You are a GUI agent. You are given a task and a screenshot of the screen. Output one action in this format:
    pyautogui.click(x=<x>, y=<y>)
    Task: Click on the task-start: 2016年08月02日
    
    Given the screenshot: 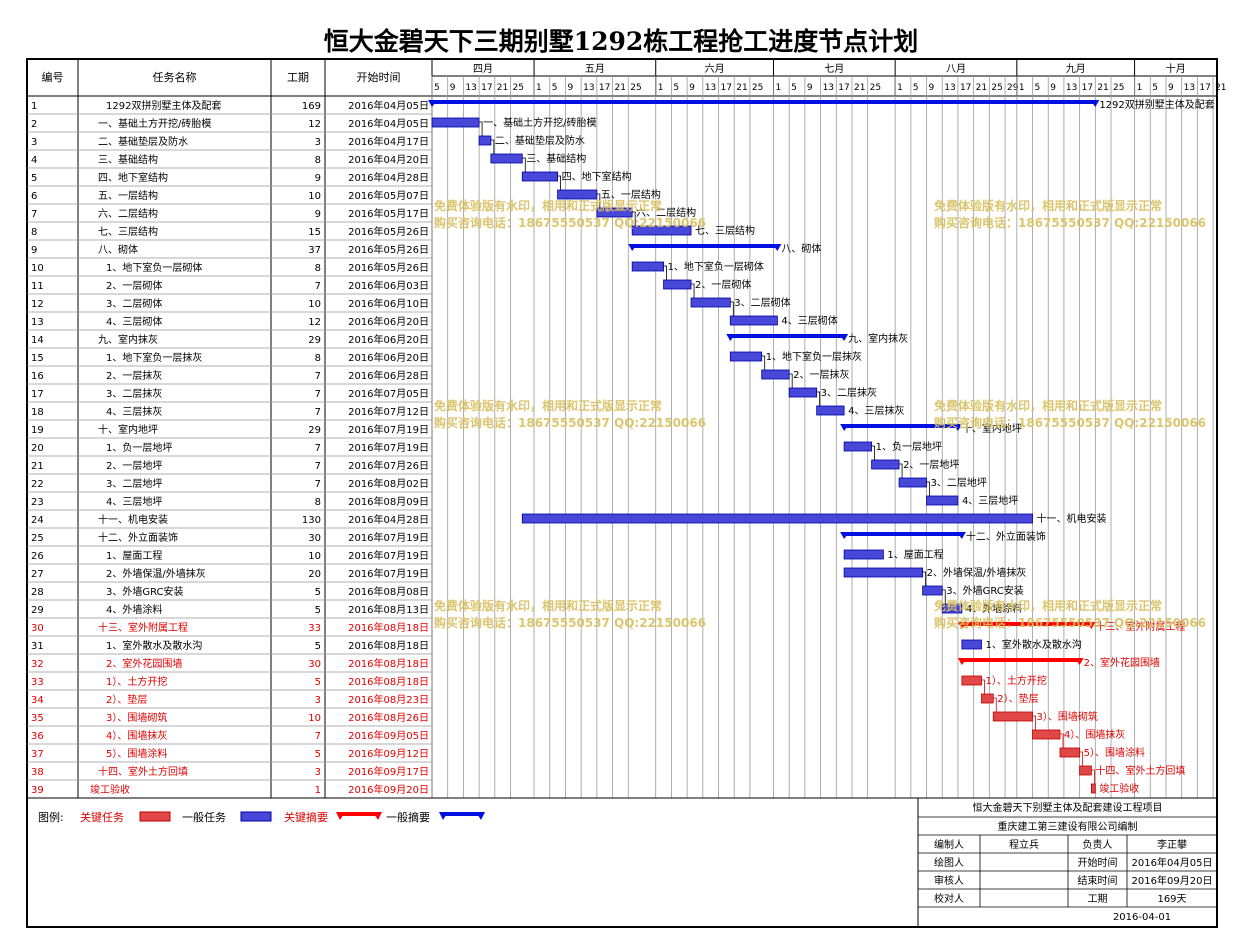 What is the action you would take?
    pyautogui.click(x=388, y=483)
    